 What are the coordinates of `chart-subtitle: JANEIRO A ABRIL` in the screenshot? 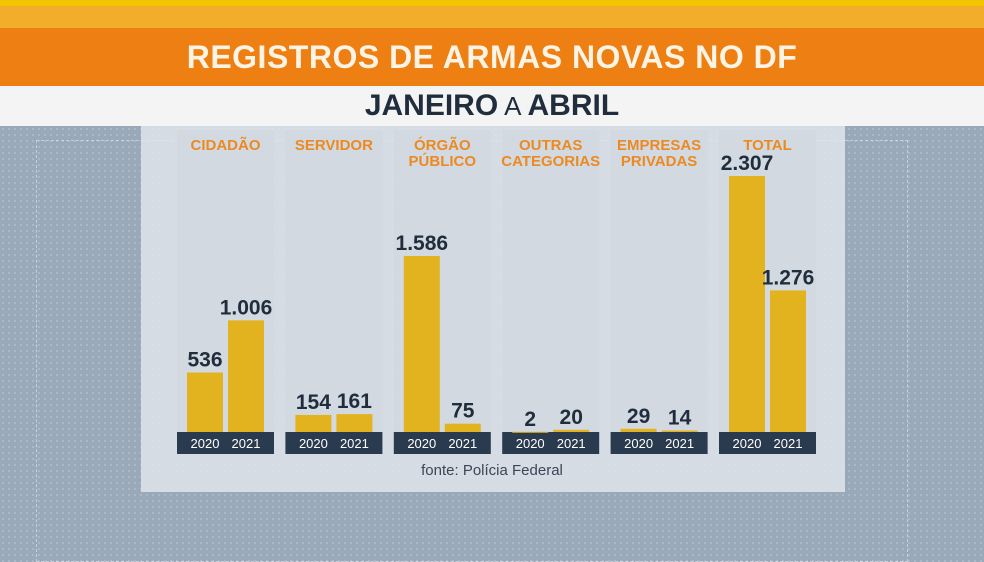 It's located at (492, 106).